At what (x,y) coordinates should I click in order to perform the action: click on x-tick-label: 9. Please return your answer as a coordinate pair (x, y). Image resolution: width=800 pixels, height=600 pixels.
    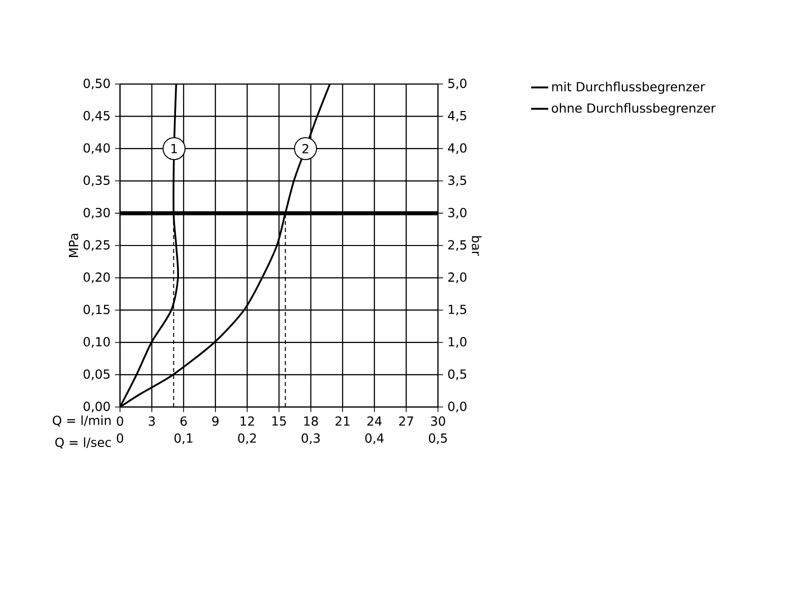
    Looking at the image, I should click on (215, 421).